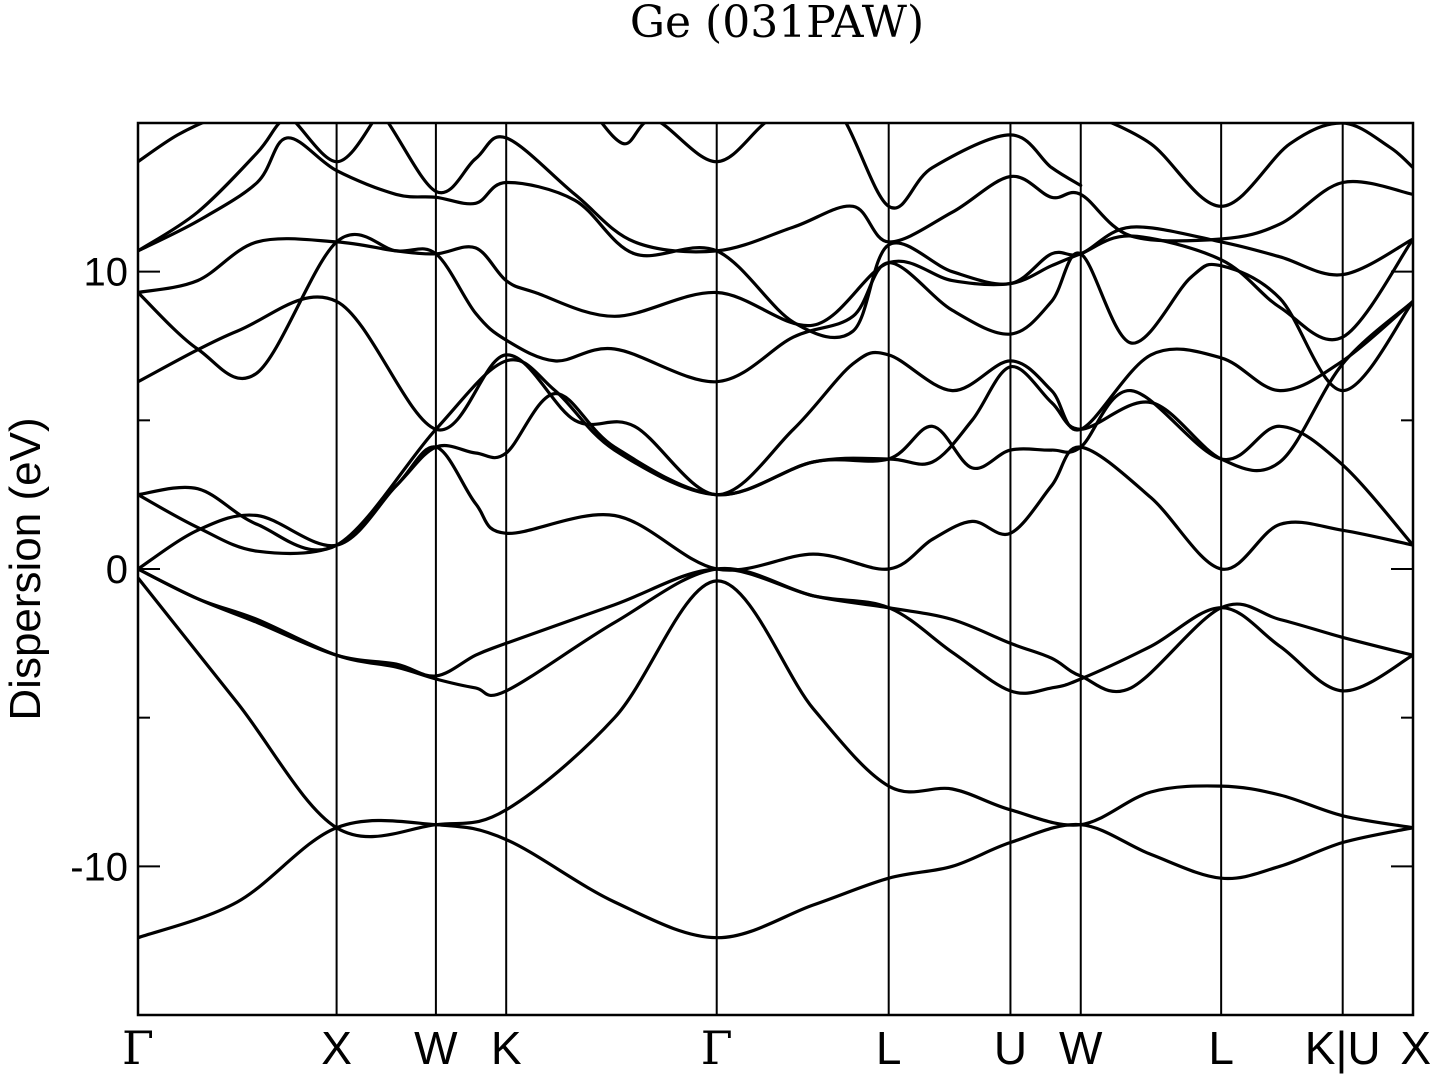 This screenshot has width=1431, height=1080. Describe the element at coordinates (1010, 1048) in the screenshot. I see `x-tick-label: U` at that location.